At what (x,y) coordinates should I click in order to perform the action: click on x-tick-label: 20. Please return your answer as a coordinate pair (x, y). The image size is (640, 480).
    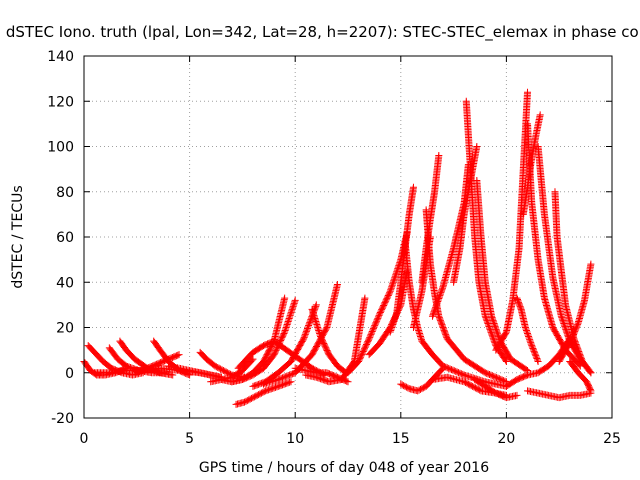
    Looking at the image, I should click on (506, 439).